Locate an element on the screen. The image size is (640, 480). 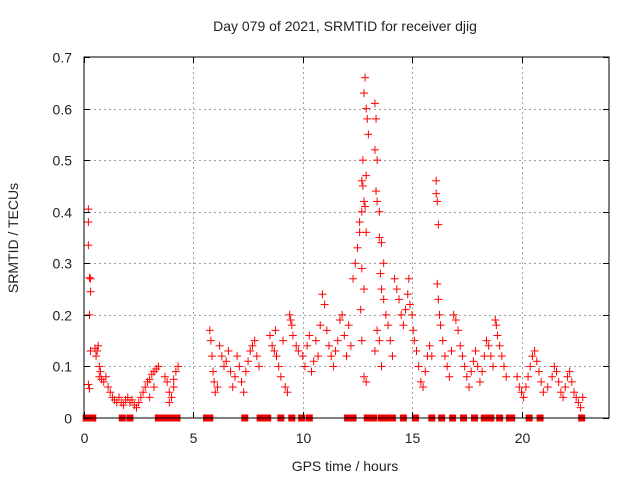
y-tick-label: 0.4 is located at coordinates (63, 213).